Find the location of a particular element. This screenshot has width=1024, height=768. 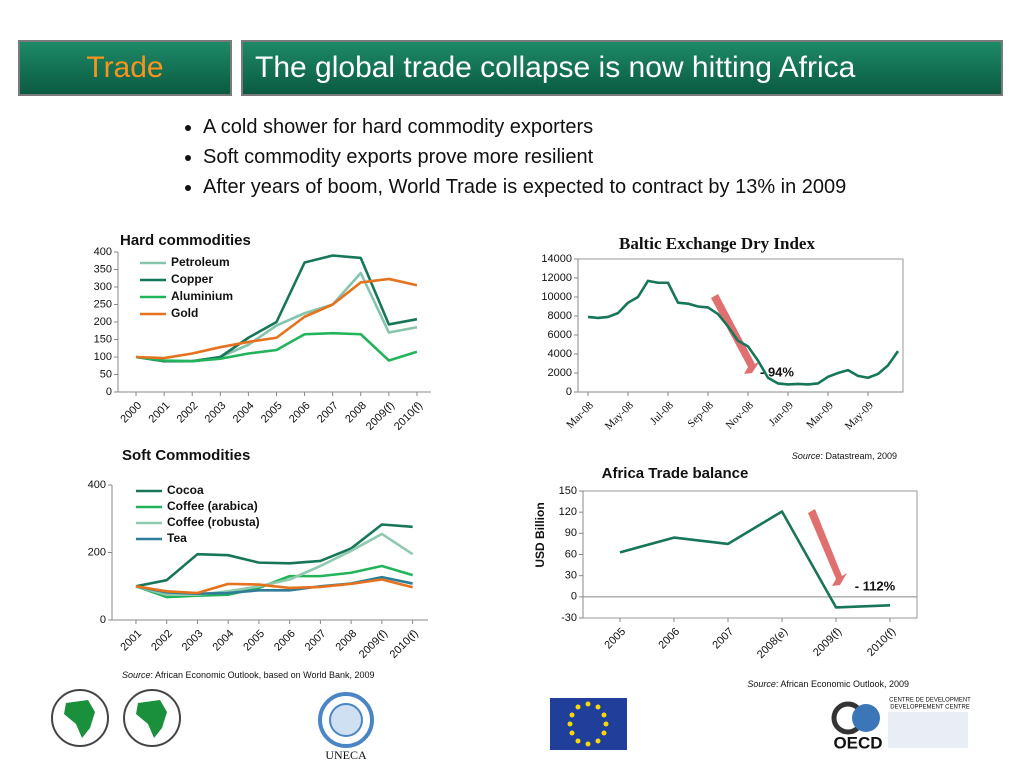

x-tick-label: Jan-09 is located at coordinates (782, 414).